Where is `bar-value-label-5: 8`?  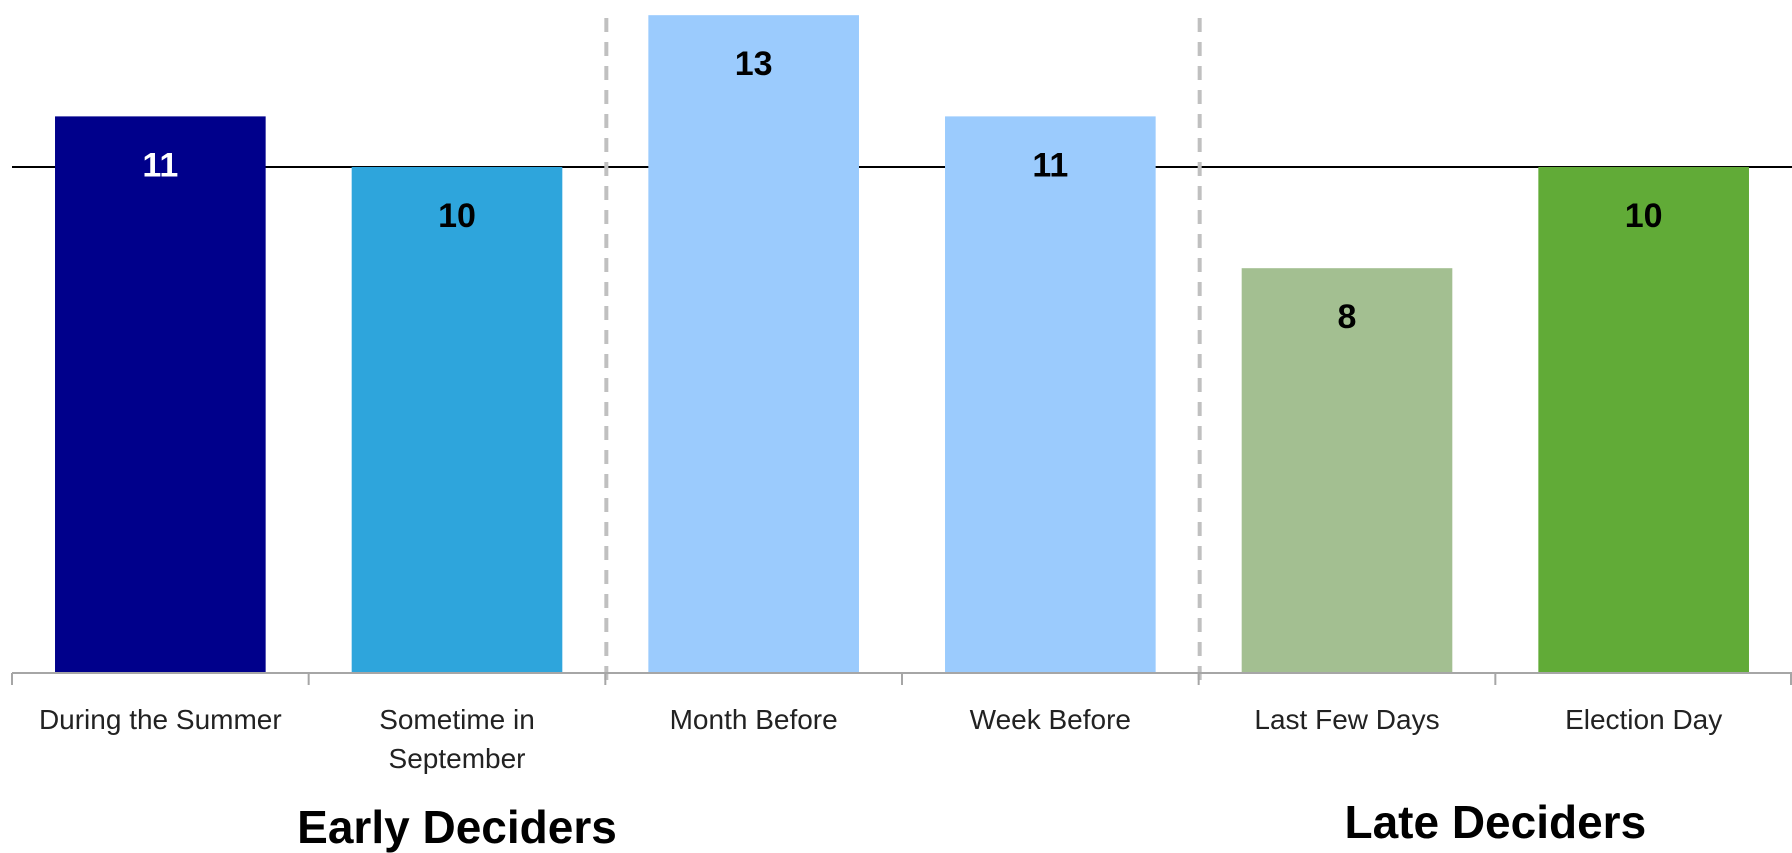 bar-value-label-5: 8 is located at coordinates (1347, 317).